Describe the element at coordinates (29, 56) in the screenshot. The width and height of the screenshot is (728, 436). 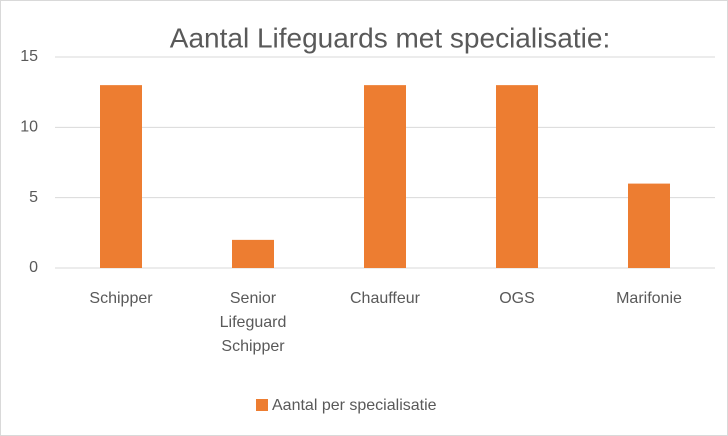
I see `y-tick-label: 15` at that location.